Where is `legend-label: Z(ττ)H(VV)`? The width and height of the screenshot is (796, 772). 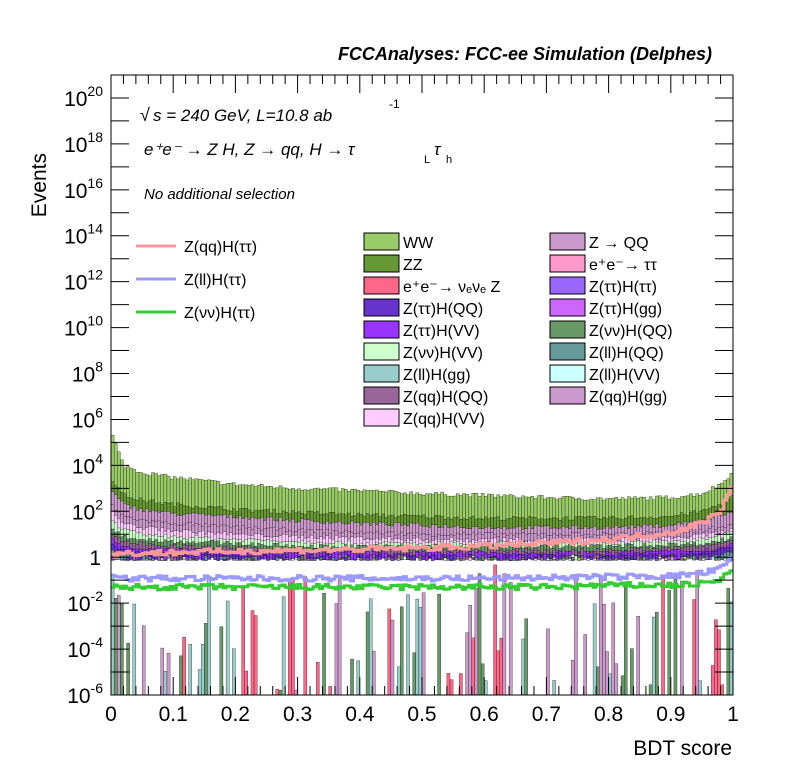
legend-label: Z(ττ)H(VV) is located at coordinates (441, 331).